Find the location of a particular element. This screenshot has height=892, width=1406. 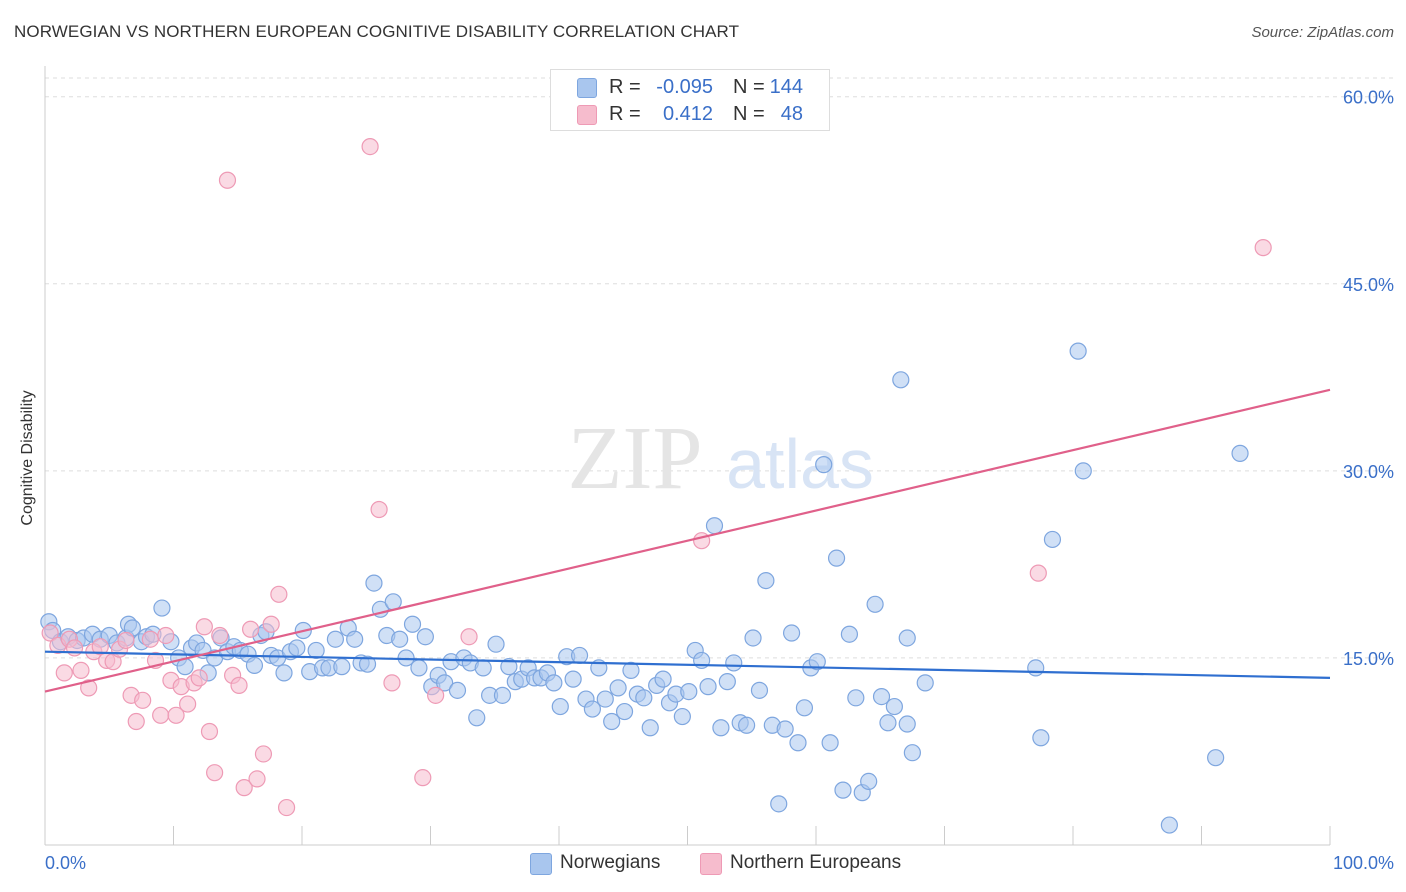

legend-label: Northern Europeans is located at coordinates (816, 862).